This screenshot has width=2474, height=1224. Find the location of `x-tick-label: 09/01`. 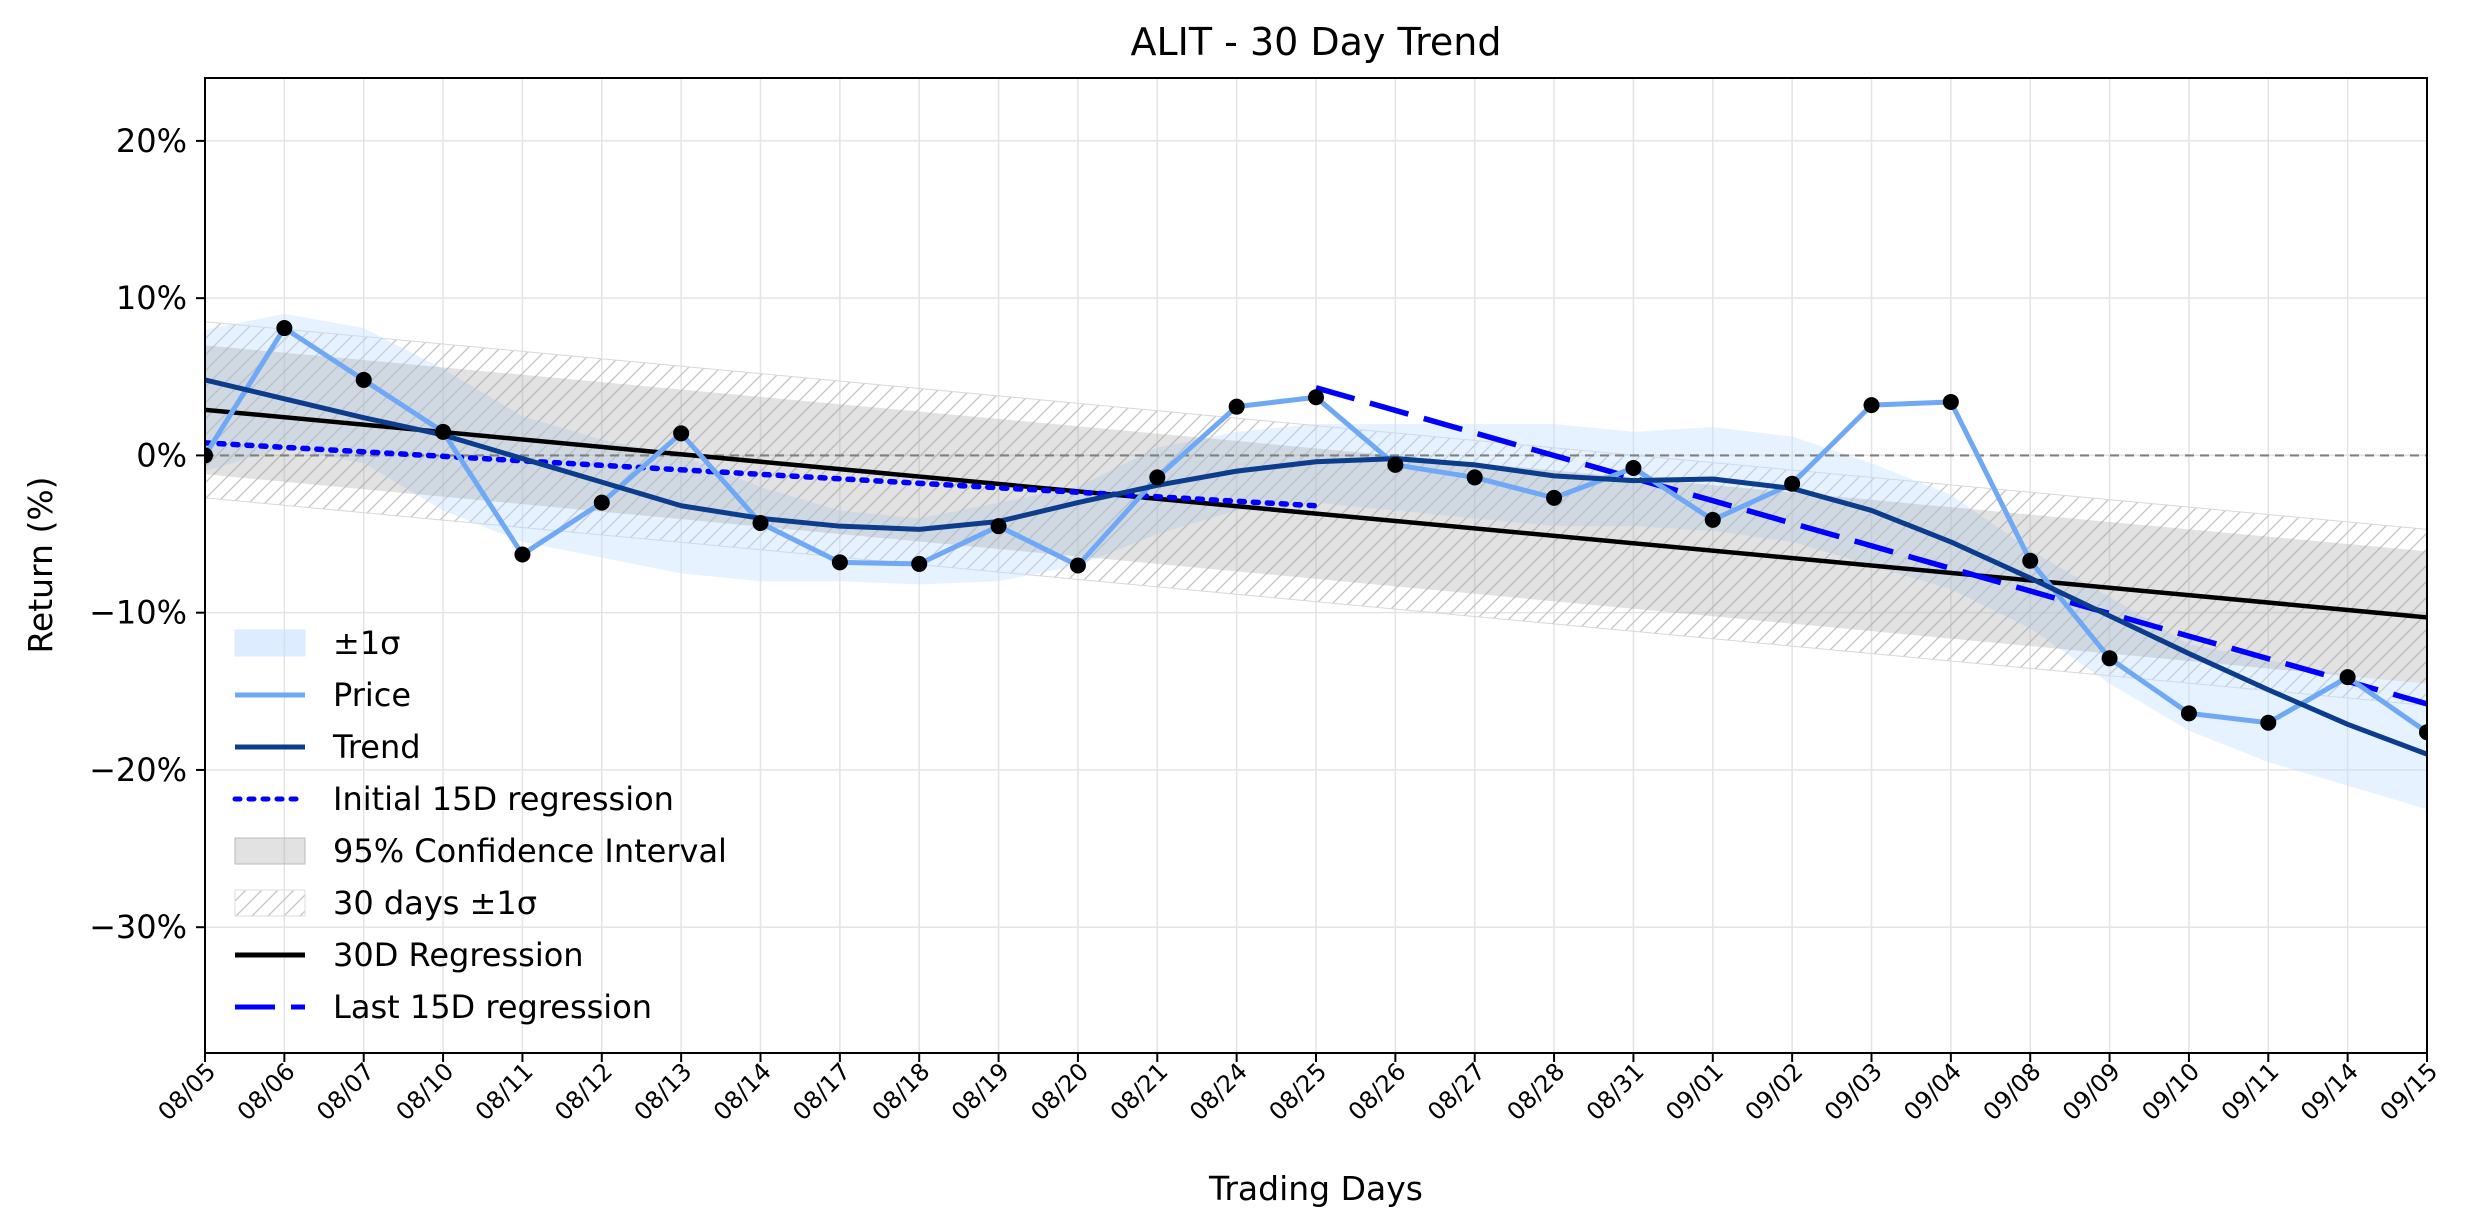

x-tick-label: 09/01 is located at coordinates (1694, 1091).